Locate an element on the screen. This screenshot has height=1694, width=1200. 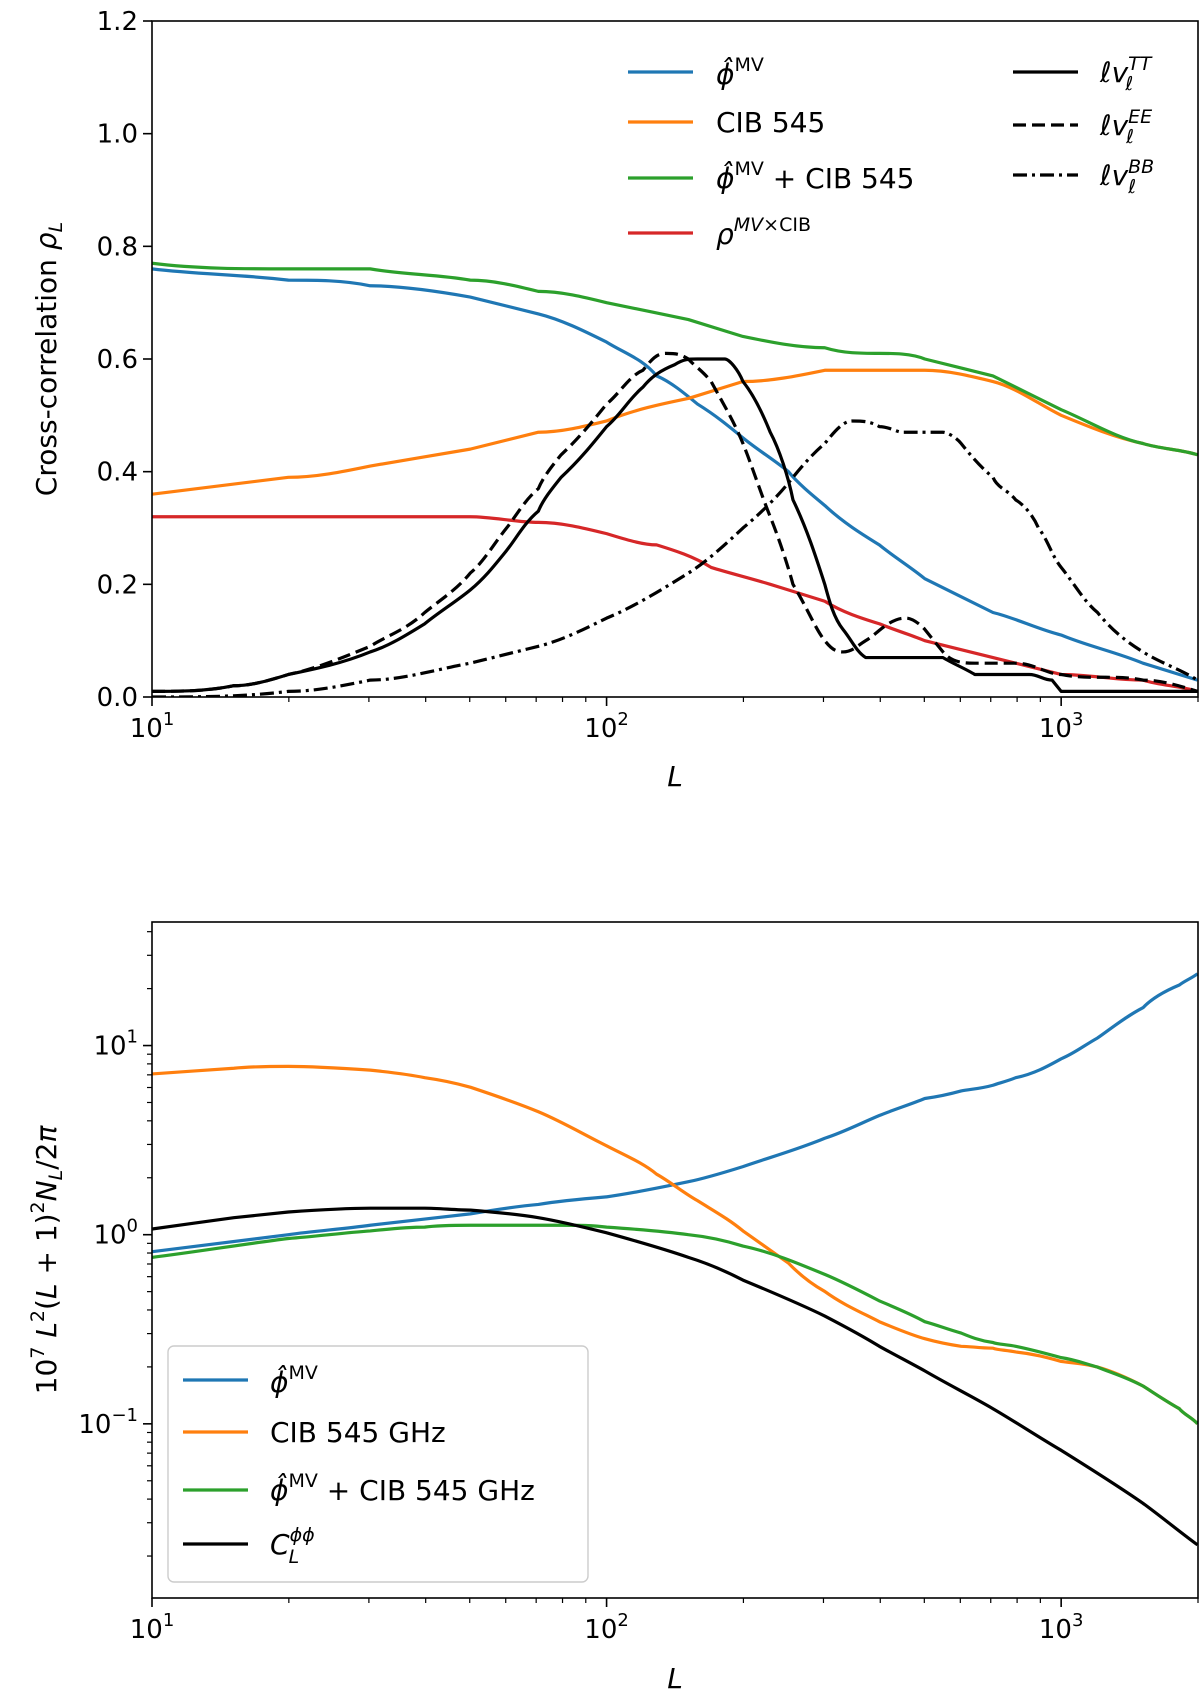
top-ytick-label-2: 0.4 is located at coordinates (117, 473).